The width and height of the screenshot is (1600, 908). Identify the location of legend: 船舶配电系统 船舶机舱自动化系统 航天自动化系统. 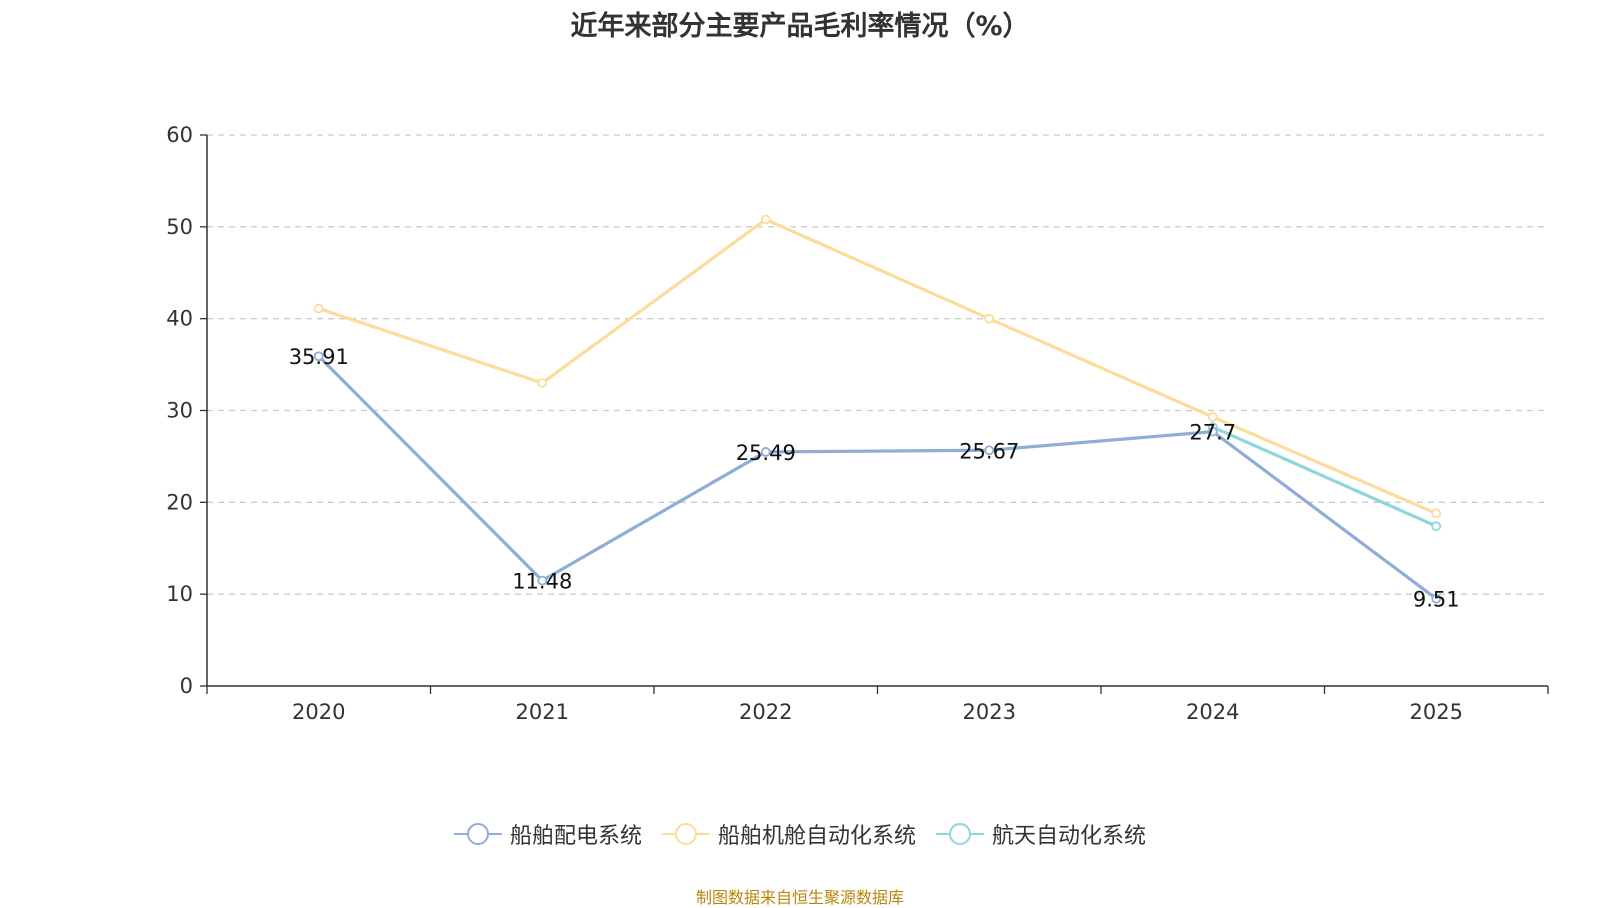
(800, 834).